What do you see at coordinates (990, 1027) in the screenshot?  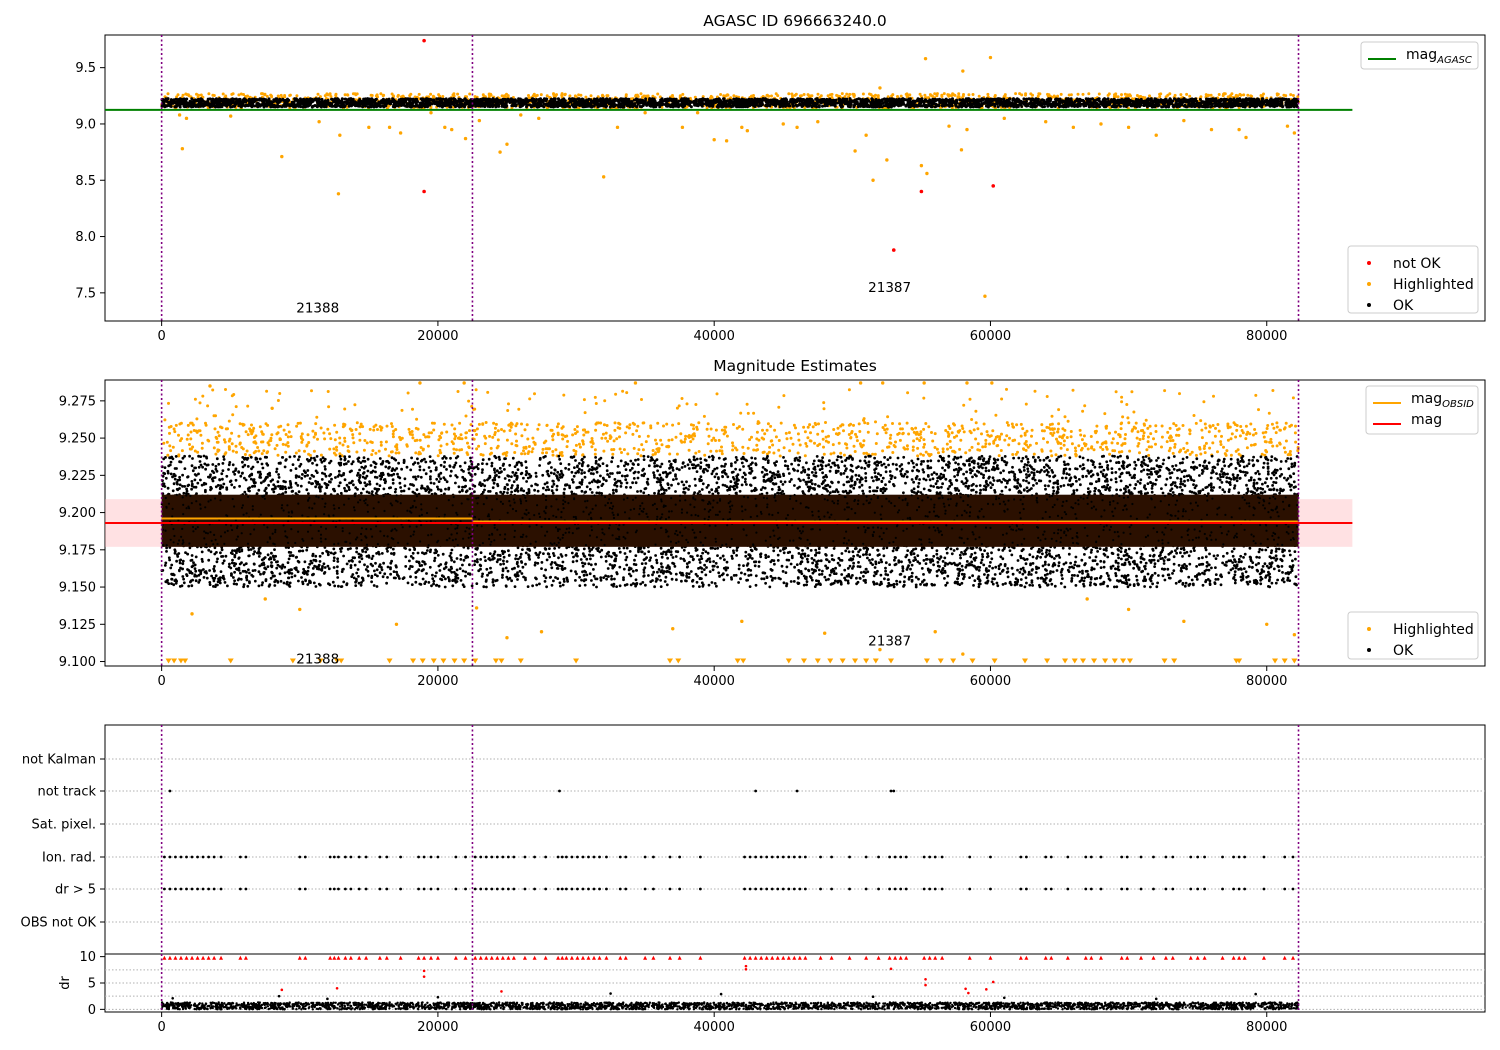 I see `dr-x-tick-label: 60000` at bounding box center [990, 1027].